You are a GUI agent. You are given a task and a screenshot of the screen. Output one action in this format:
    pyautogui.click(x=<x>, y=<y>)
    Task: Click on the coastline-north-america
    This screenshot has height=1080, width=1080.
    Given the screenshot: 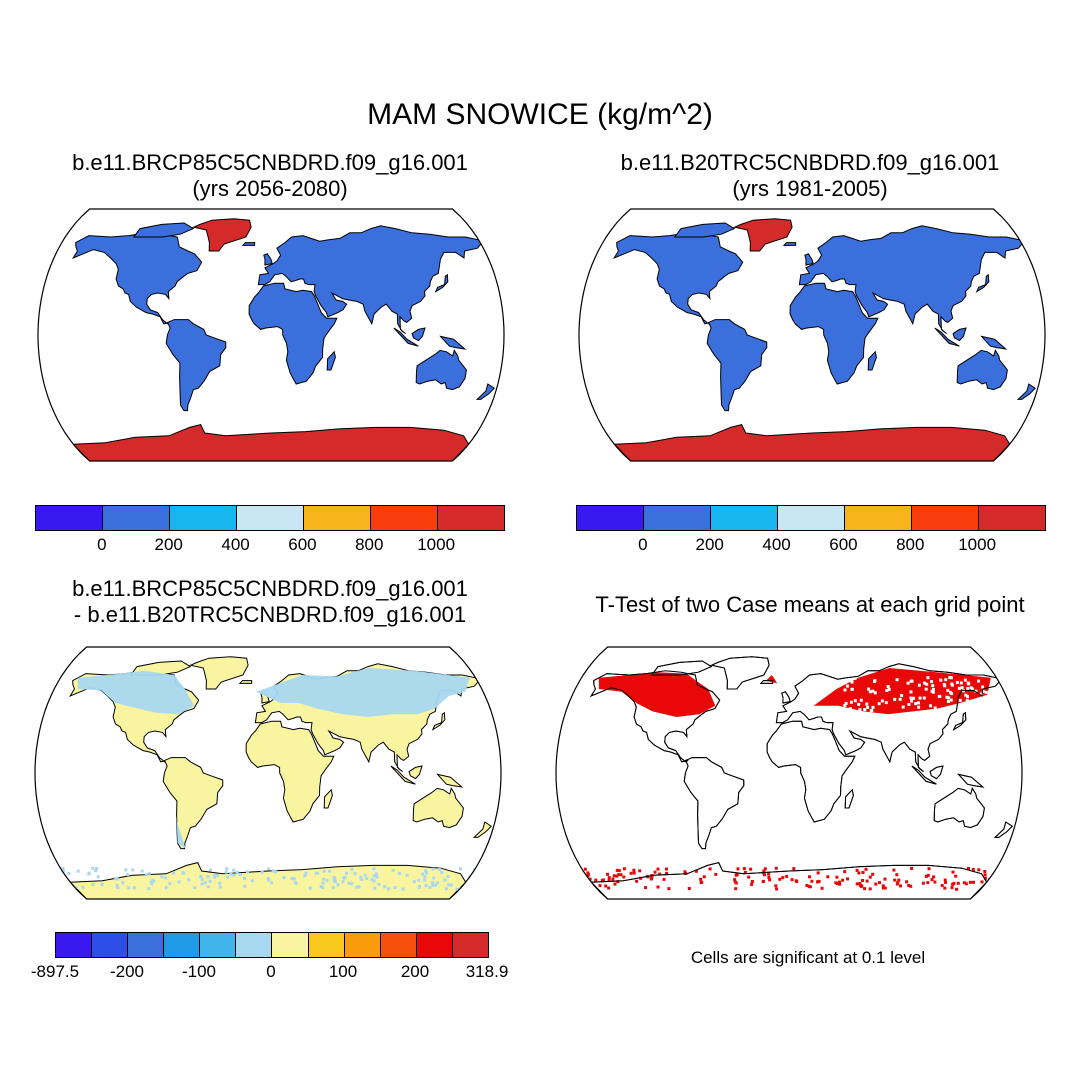 What is the action you would take?
    pyautogui.click(x=655, y=716)
    